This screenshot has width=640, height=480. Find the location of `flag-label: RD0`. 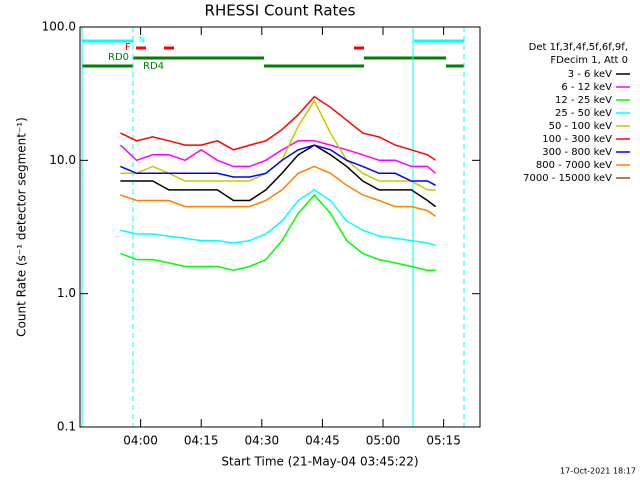

flag-label: RD0 is located at coordinates (118, 57).